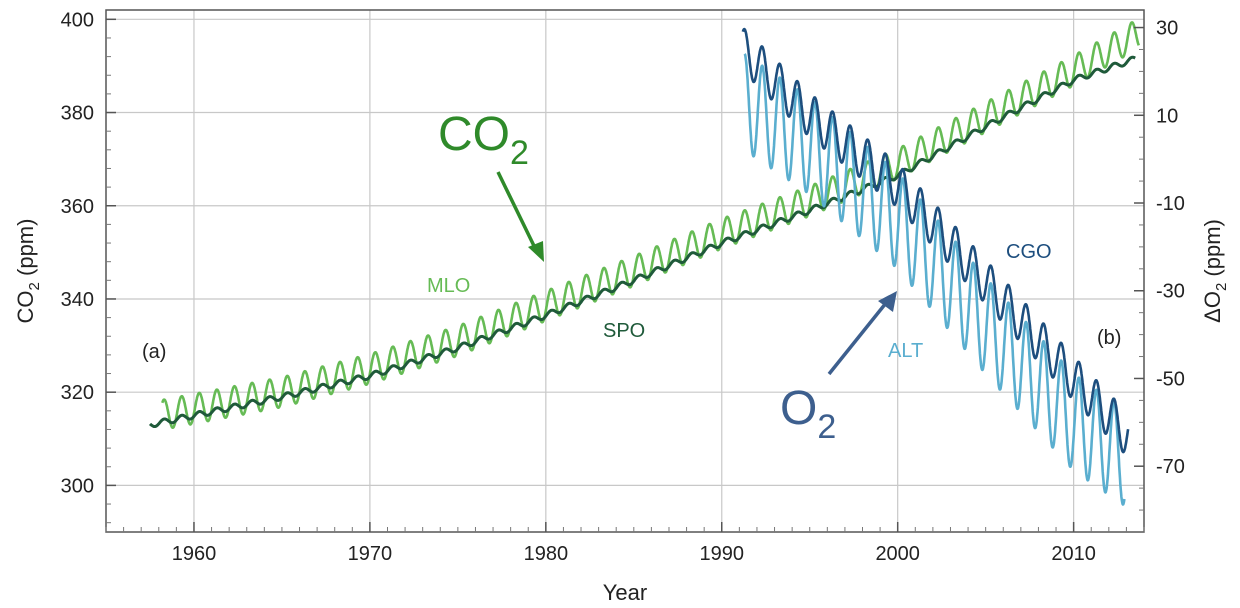 Image resolution: width=1240 pixels, height=608 pixels. Describe the element at coordinates (1029, 252) in the screenshot. I see `series-label-cgo: CGO` at that location.